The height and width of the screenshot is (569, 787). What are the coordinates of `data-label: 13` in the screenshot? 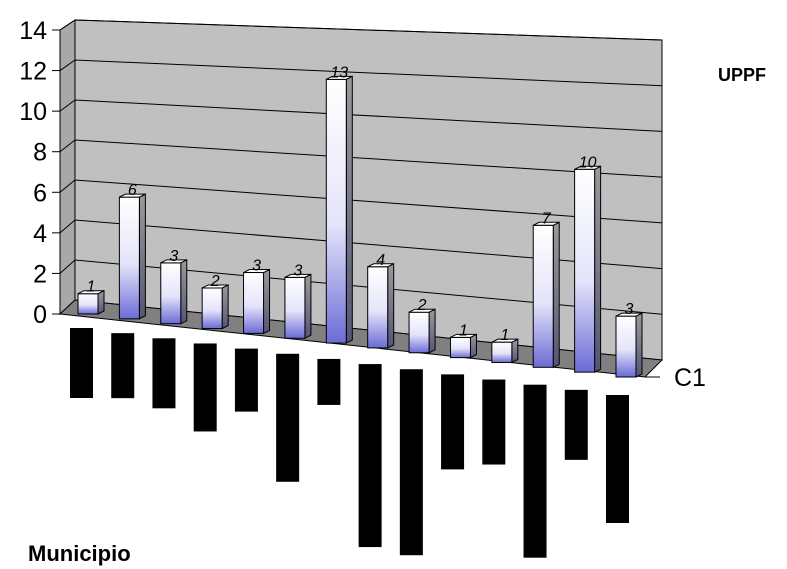 It's located at (339, 72).